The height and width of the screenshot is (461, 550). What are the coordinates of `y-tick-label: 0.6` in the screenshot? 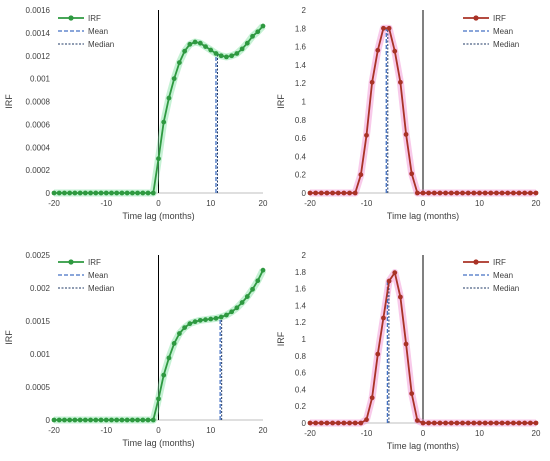 It's located at (301, 373).